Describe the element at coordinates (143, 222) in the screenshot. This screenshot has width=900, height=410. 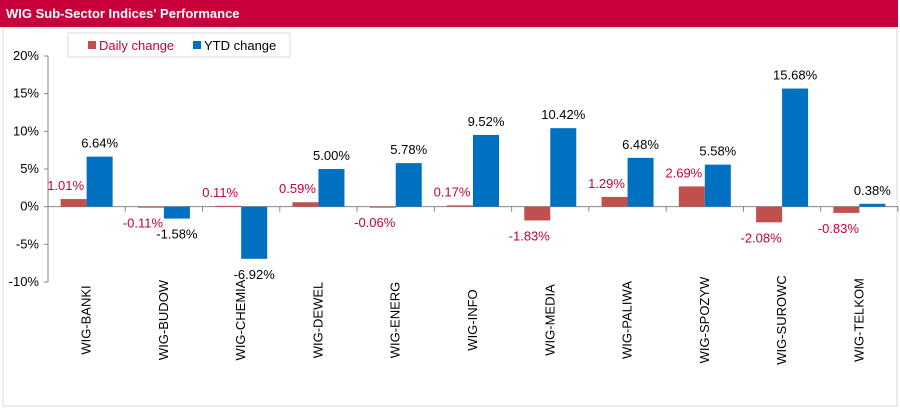
I see `data-label-daily: -0.11%` at that location.